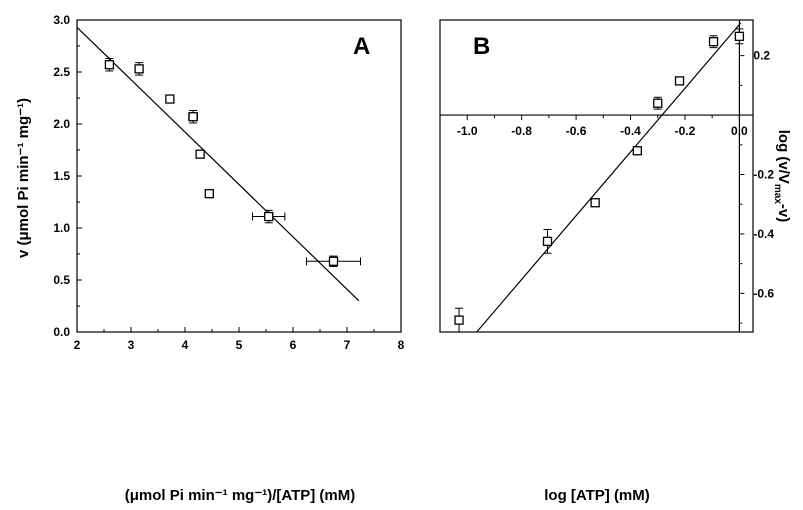 This screenshot has width=803, height=510. Describe the element at coordinates (61, 72) in the screenshot. I see `y-tick-label: 2.5` at that location.